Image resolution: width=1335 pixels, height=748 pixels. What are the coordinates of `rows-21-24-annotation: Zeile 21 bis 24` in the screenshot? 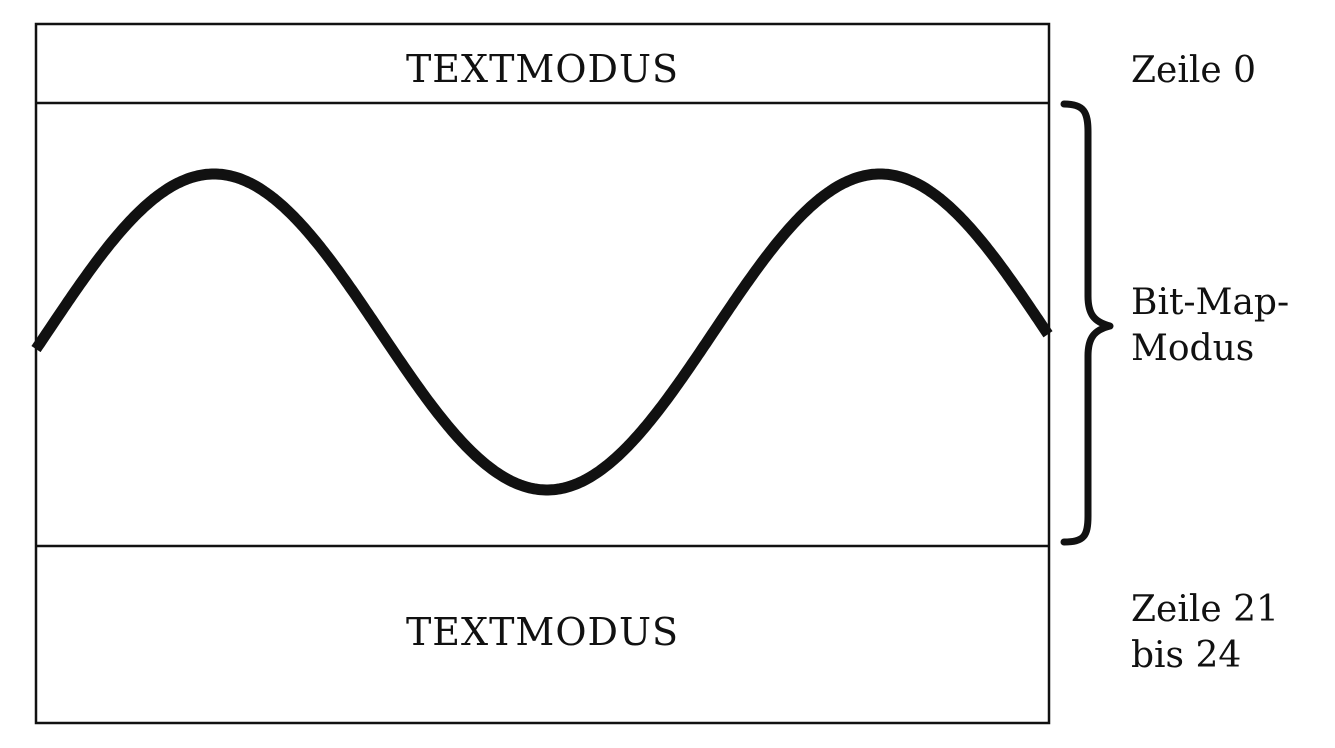 It's located at (1205, 633).